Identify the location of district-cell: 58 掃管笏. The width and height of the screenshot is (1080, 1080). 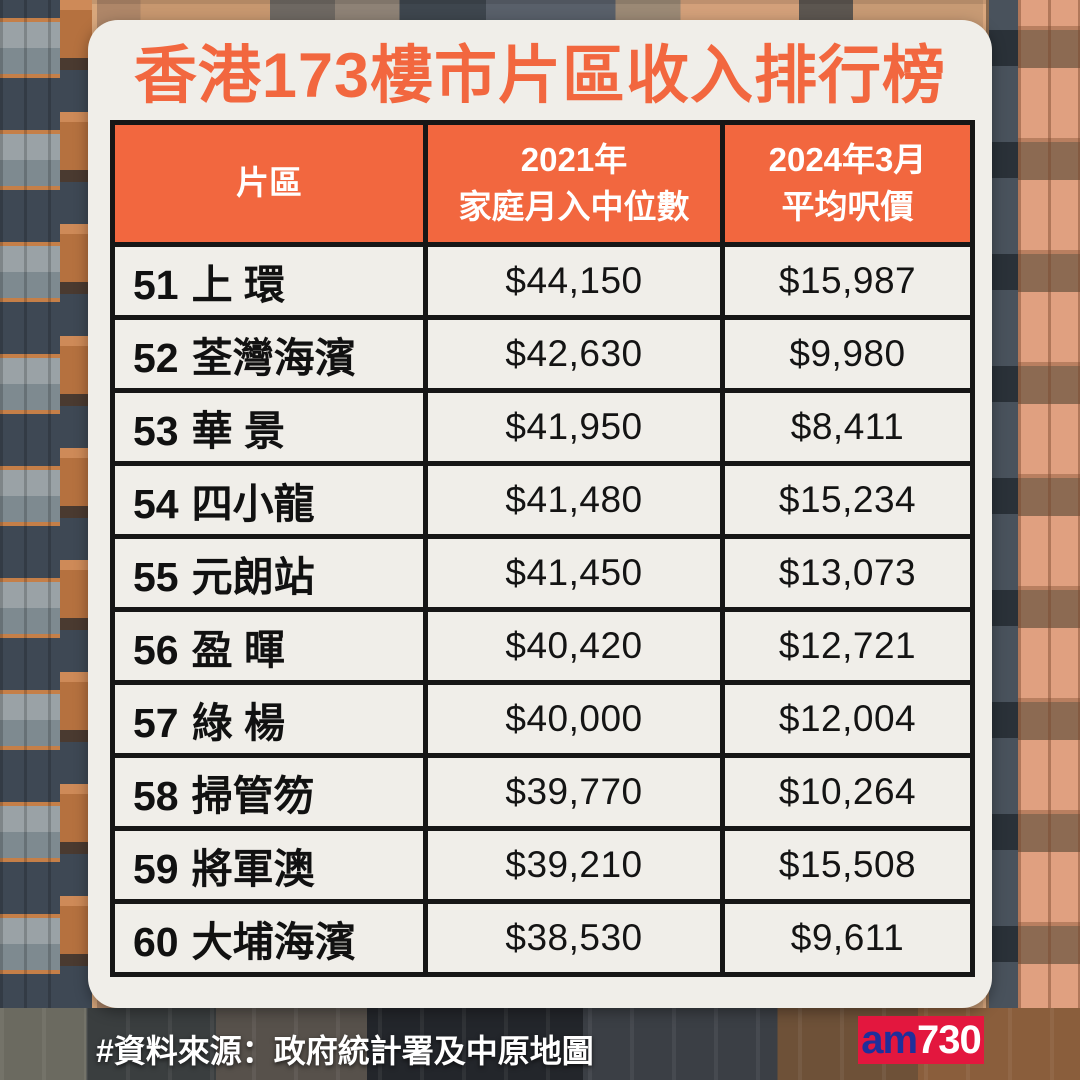
(269, 792).